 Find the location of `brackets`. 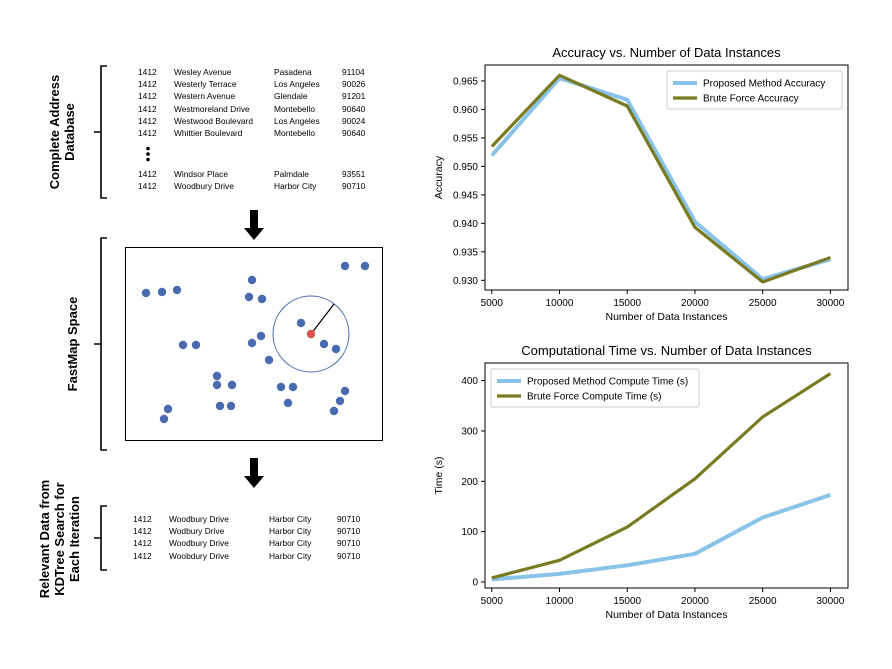

brackets is located at coordinates (100, 318).